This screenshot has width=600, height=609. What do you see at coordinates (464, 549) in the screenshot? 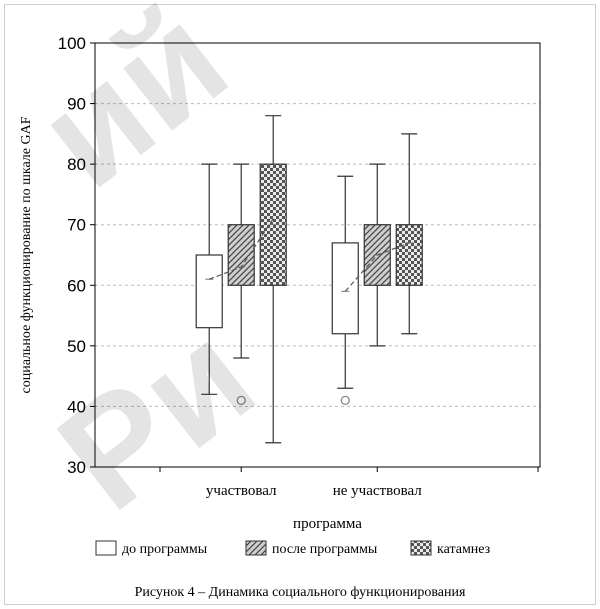
I see `legend-label: катамнез` at bounding box center [464, 549].